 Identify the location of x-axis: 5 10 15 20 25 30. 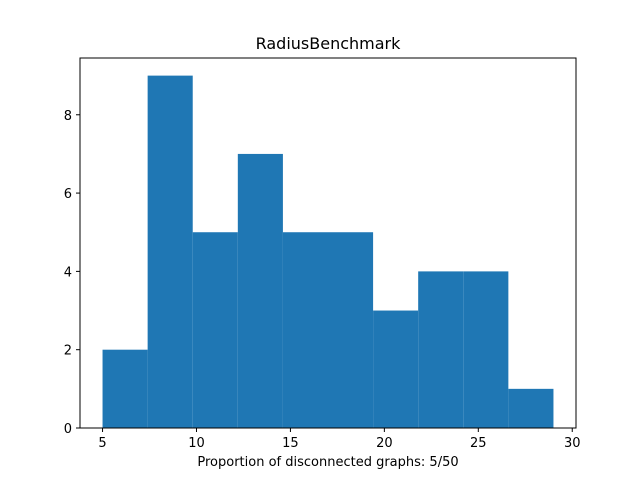
(339, 439).